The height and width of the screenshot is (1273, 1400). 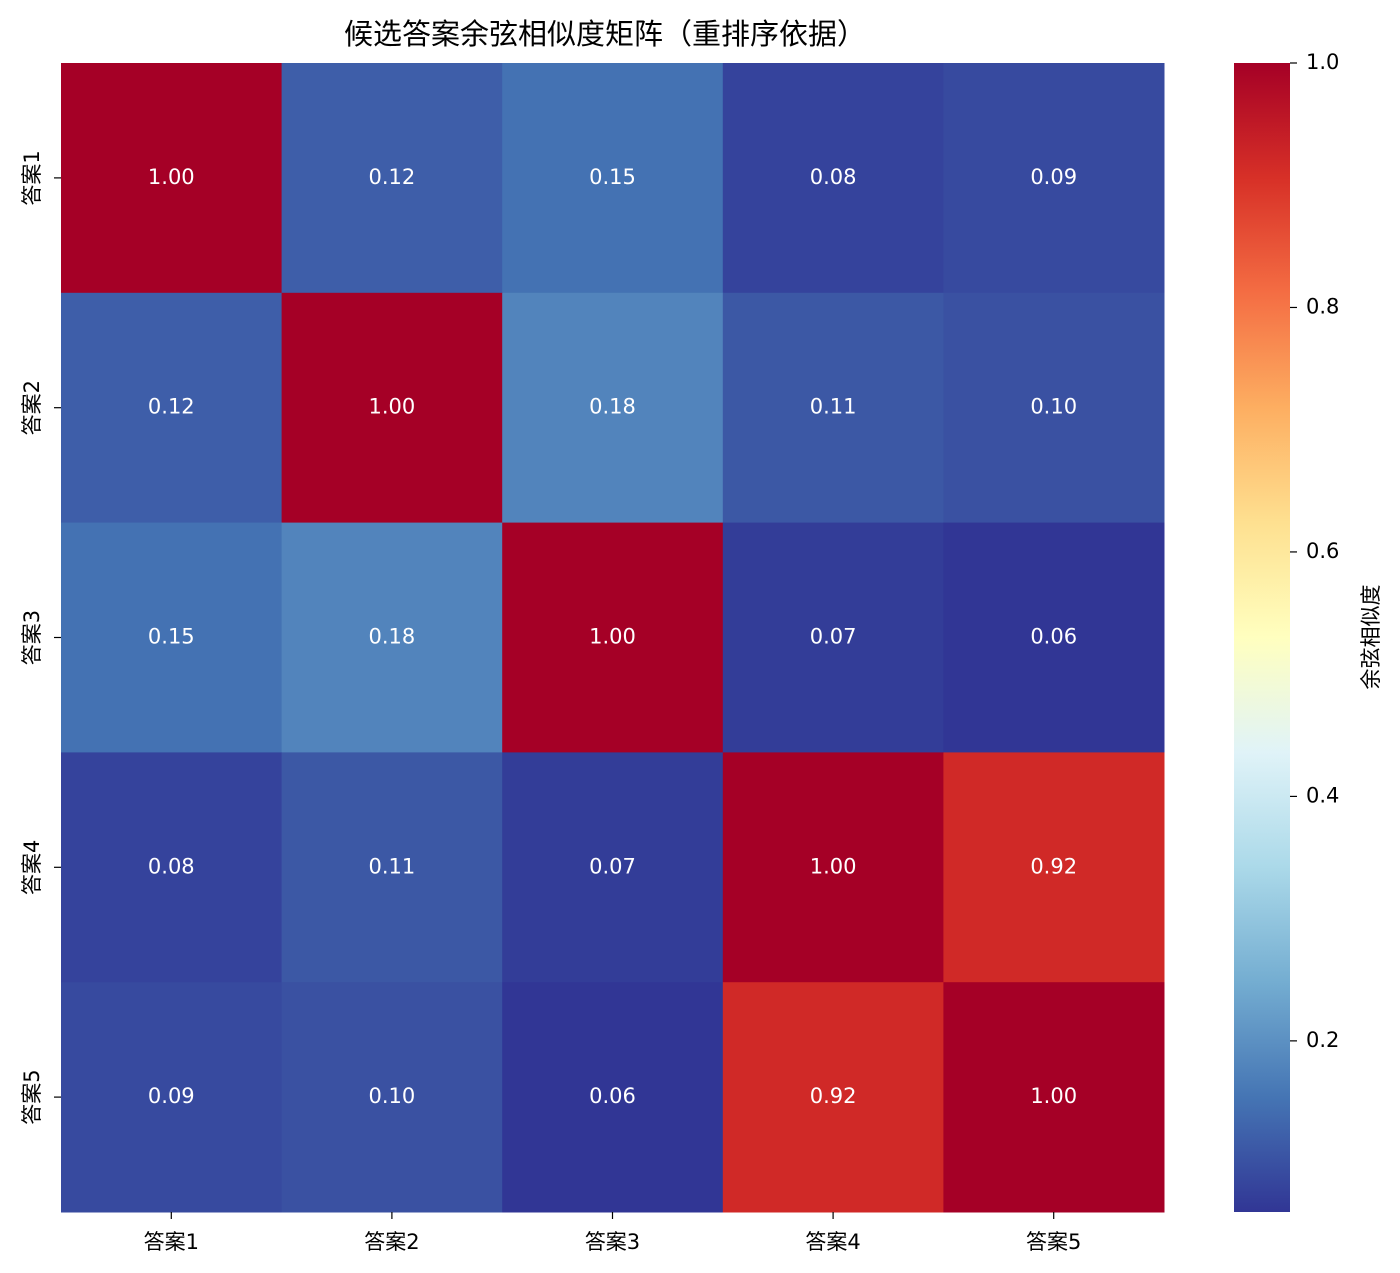 What do you see at coordinates (605, 34) in the screenshot?
I see `chart-title: 候选答案余弦相似度矩阵（重排序依据）` at bounding box center [605, 34].